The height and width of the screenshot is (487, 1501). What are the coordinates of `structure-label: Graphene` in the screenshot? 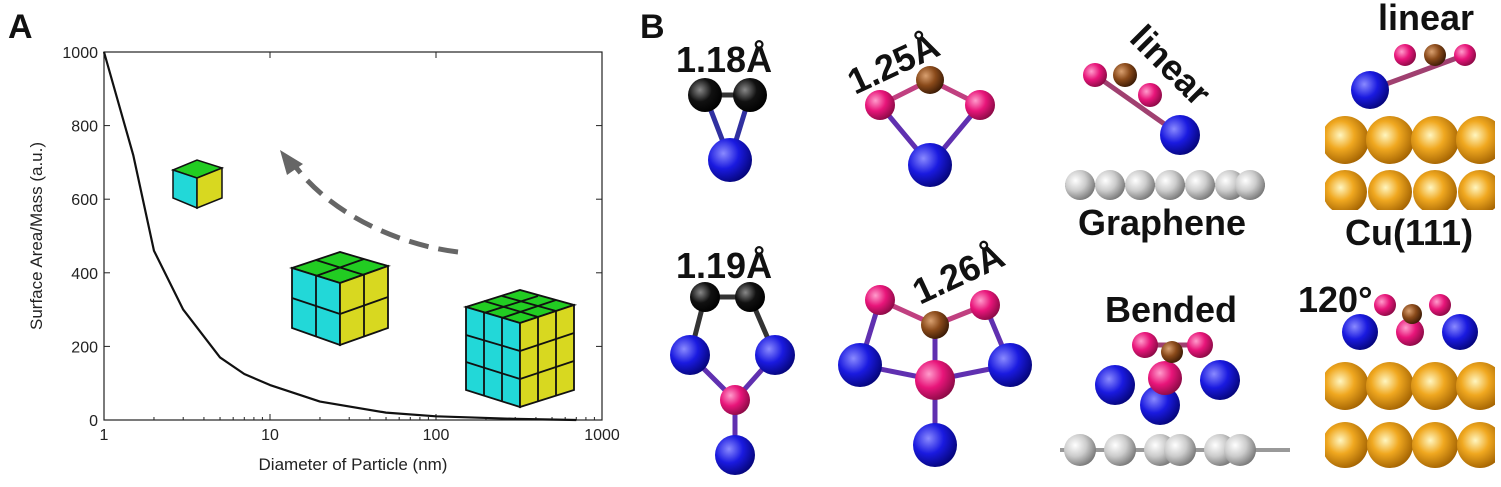 It's located at (1162, 222).